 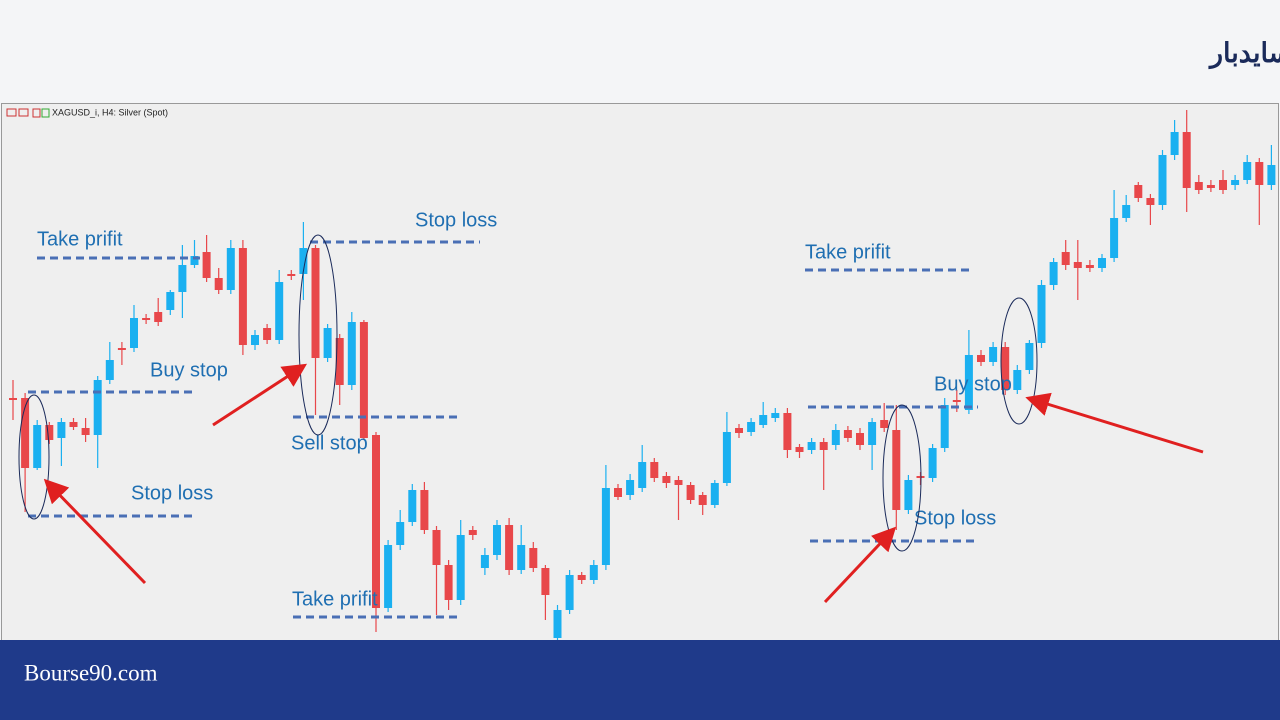 I want to click on symbol-label: XAGUSD_i, H4: Silver (Spot), so click(x=110, y=112).